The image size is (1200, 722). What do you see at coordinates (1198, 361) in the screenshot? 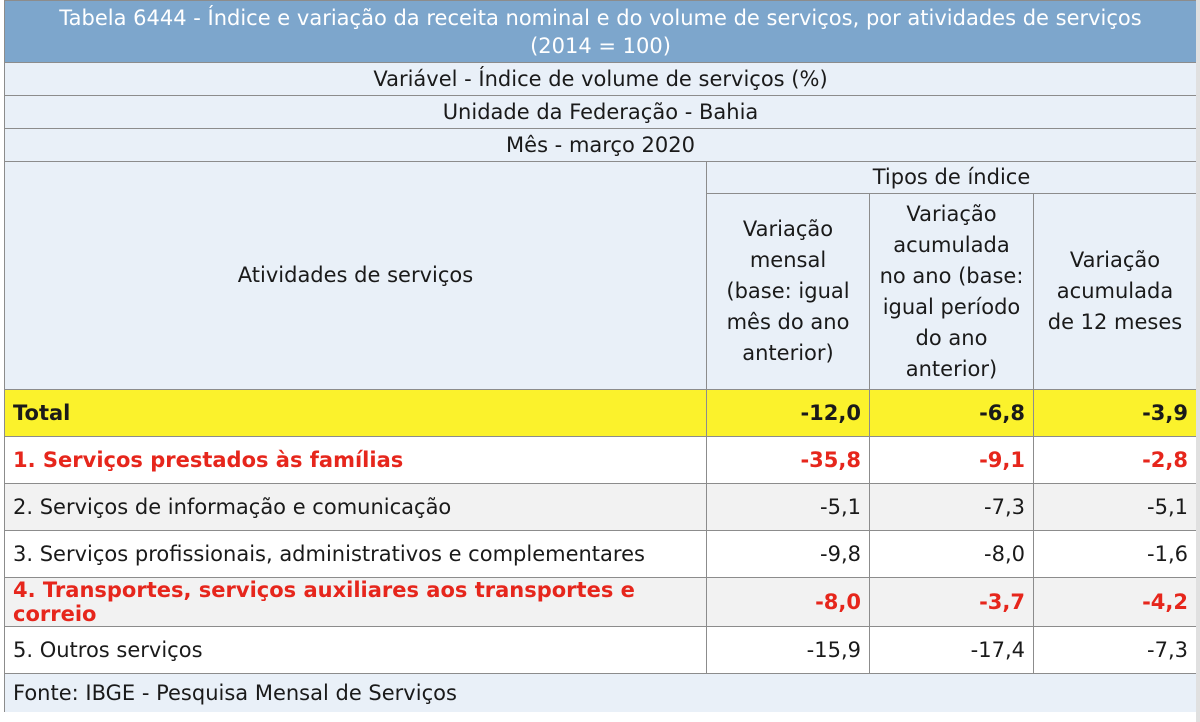
I see `right-edge-divider` at bounding box center [1198, 361].